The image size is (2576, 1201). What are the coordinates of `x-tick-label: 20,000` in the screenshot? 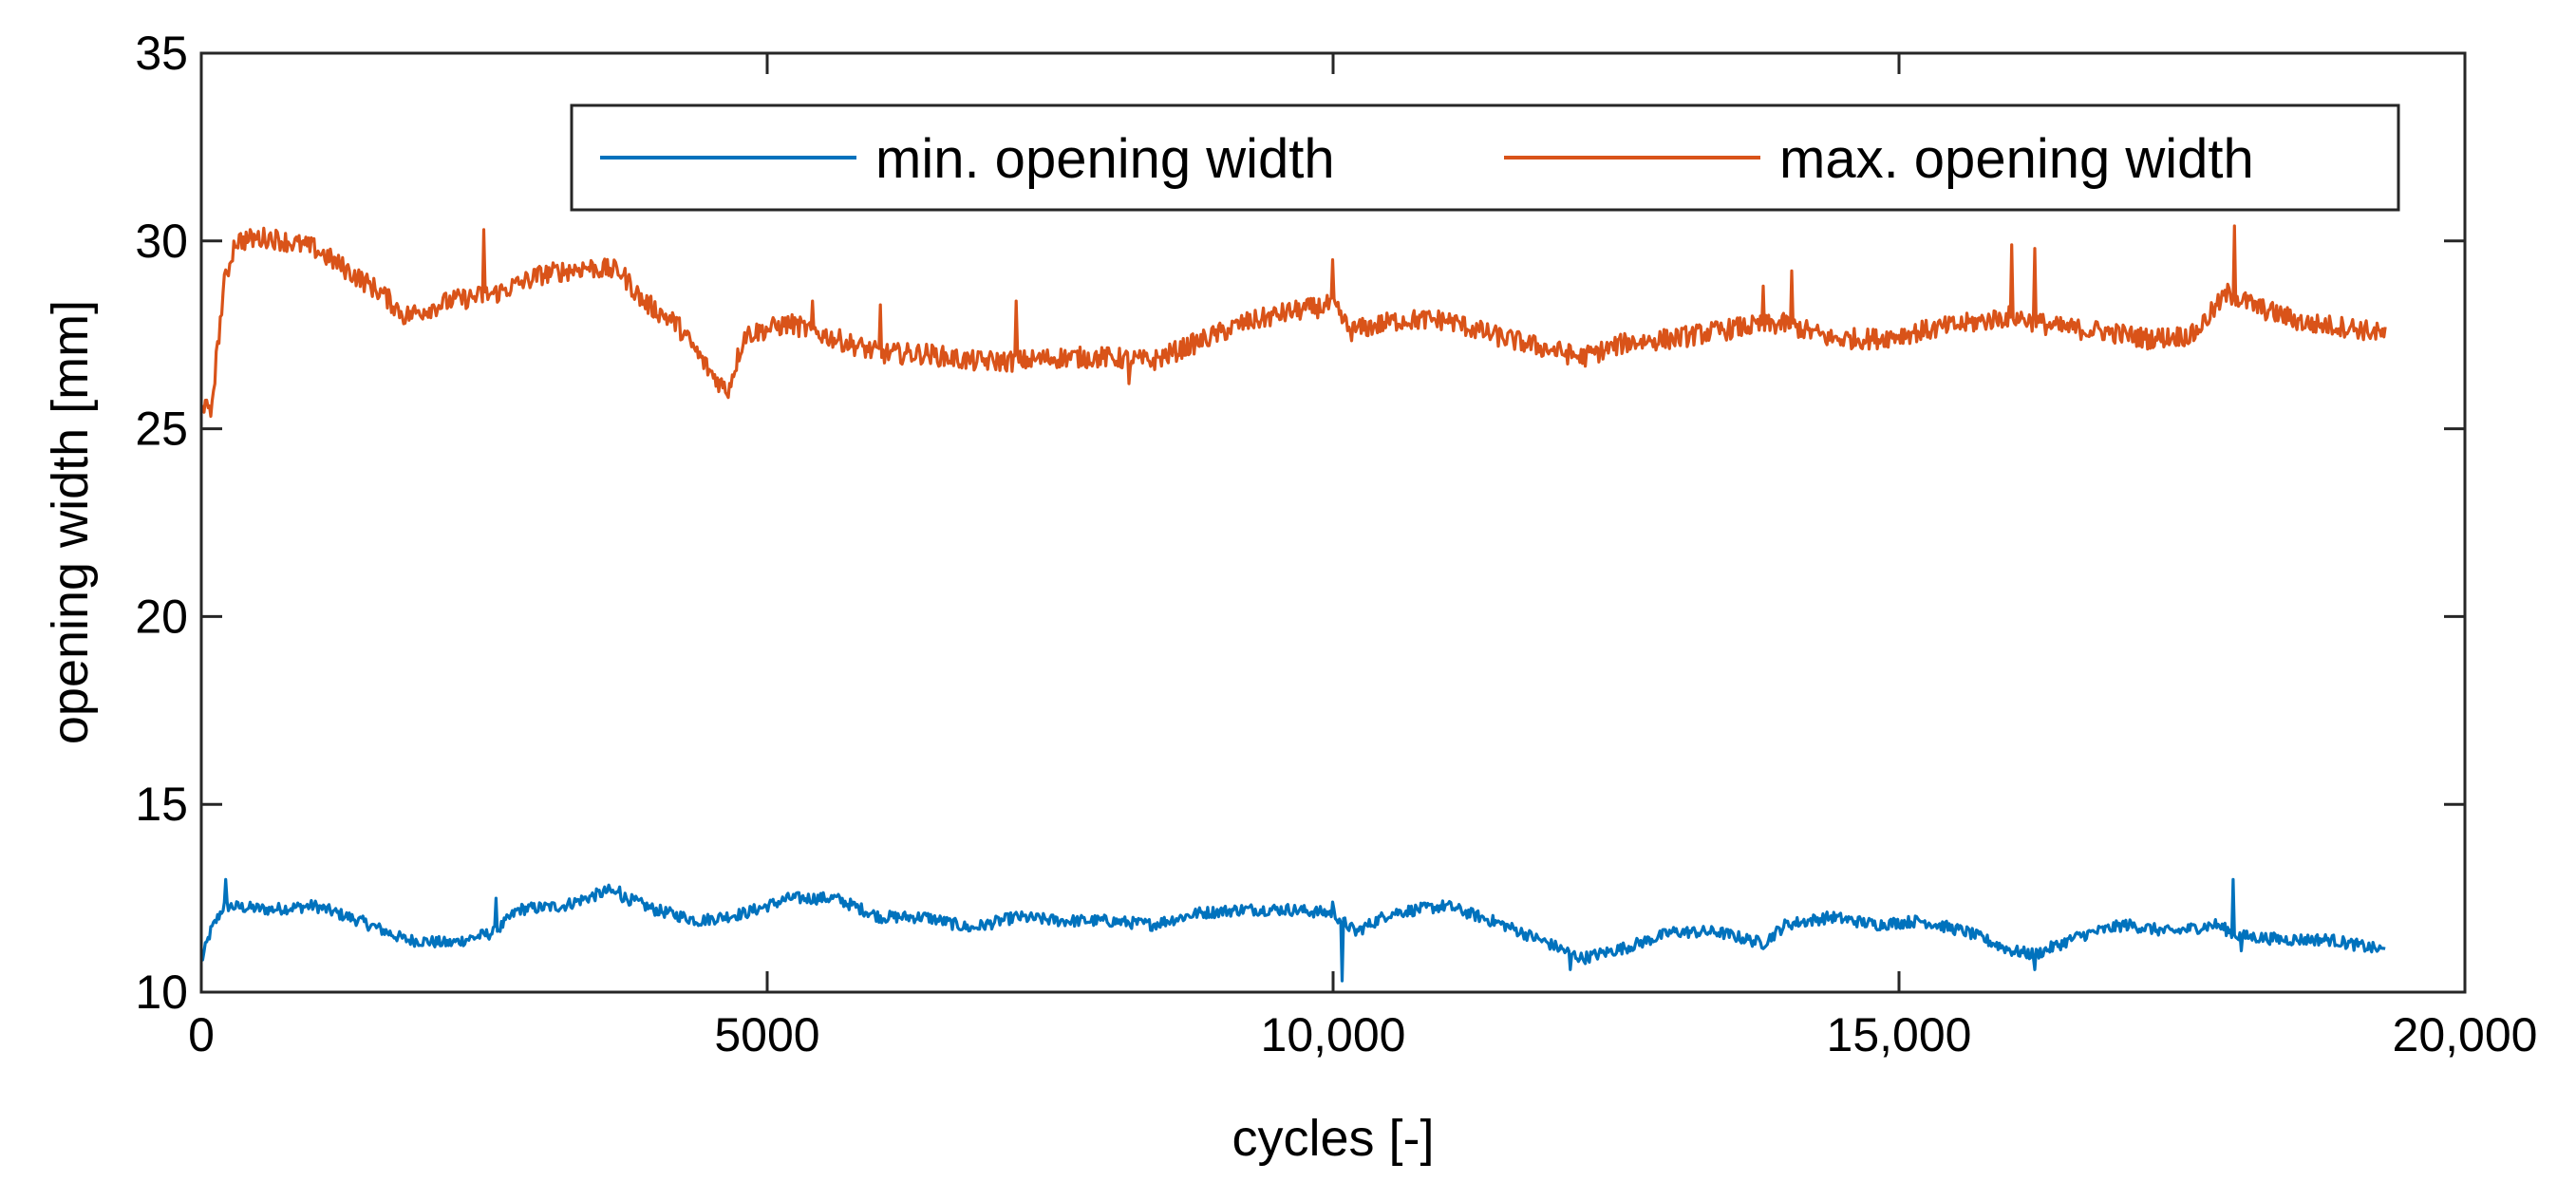 It's located at (2465, 1034).